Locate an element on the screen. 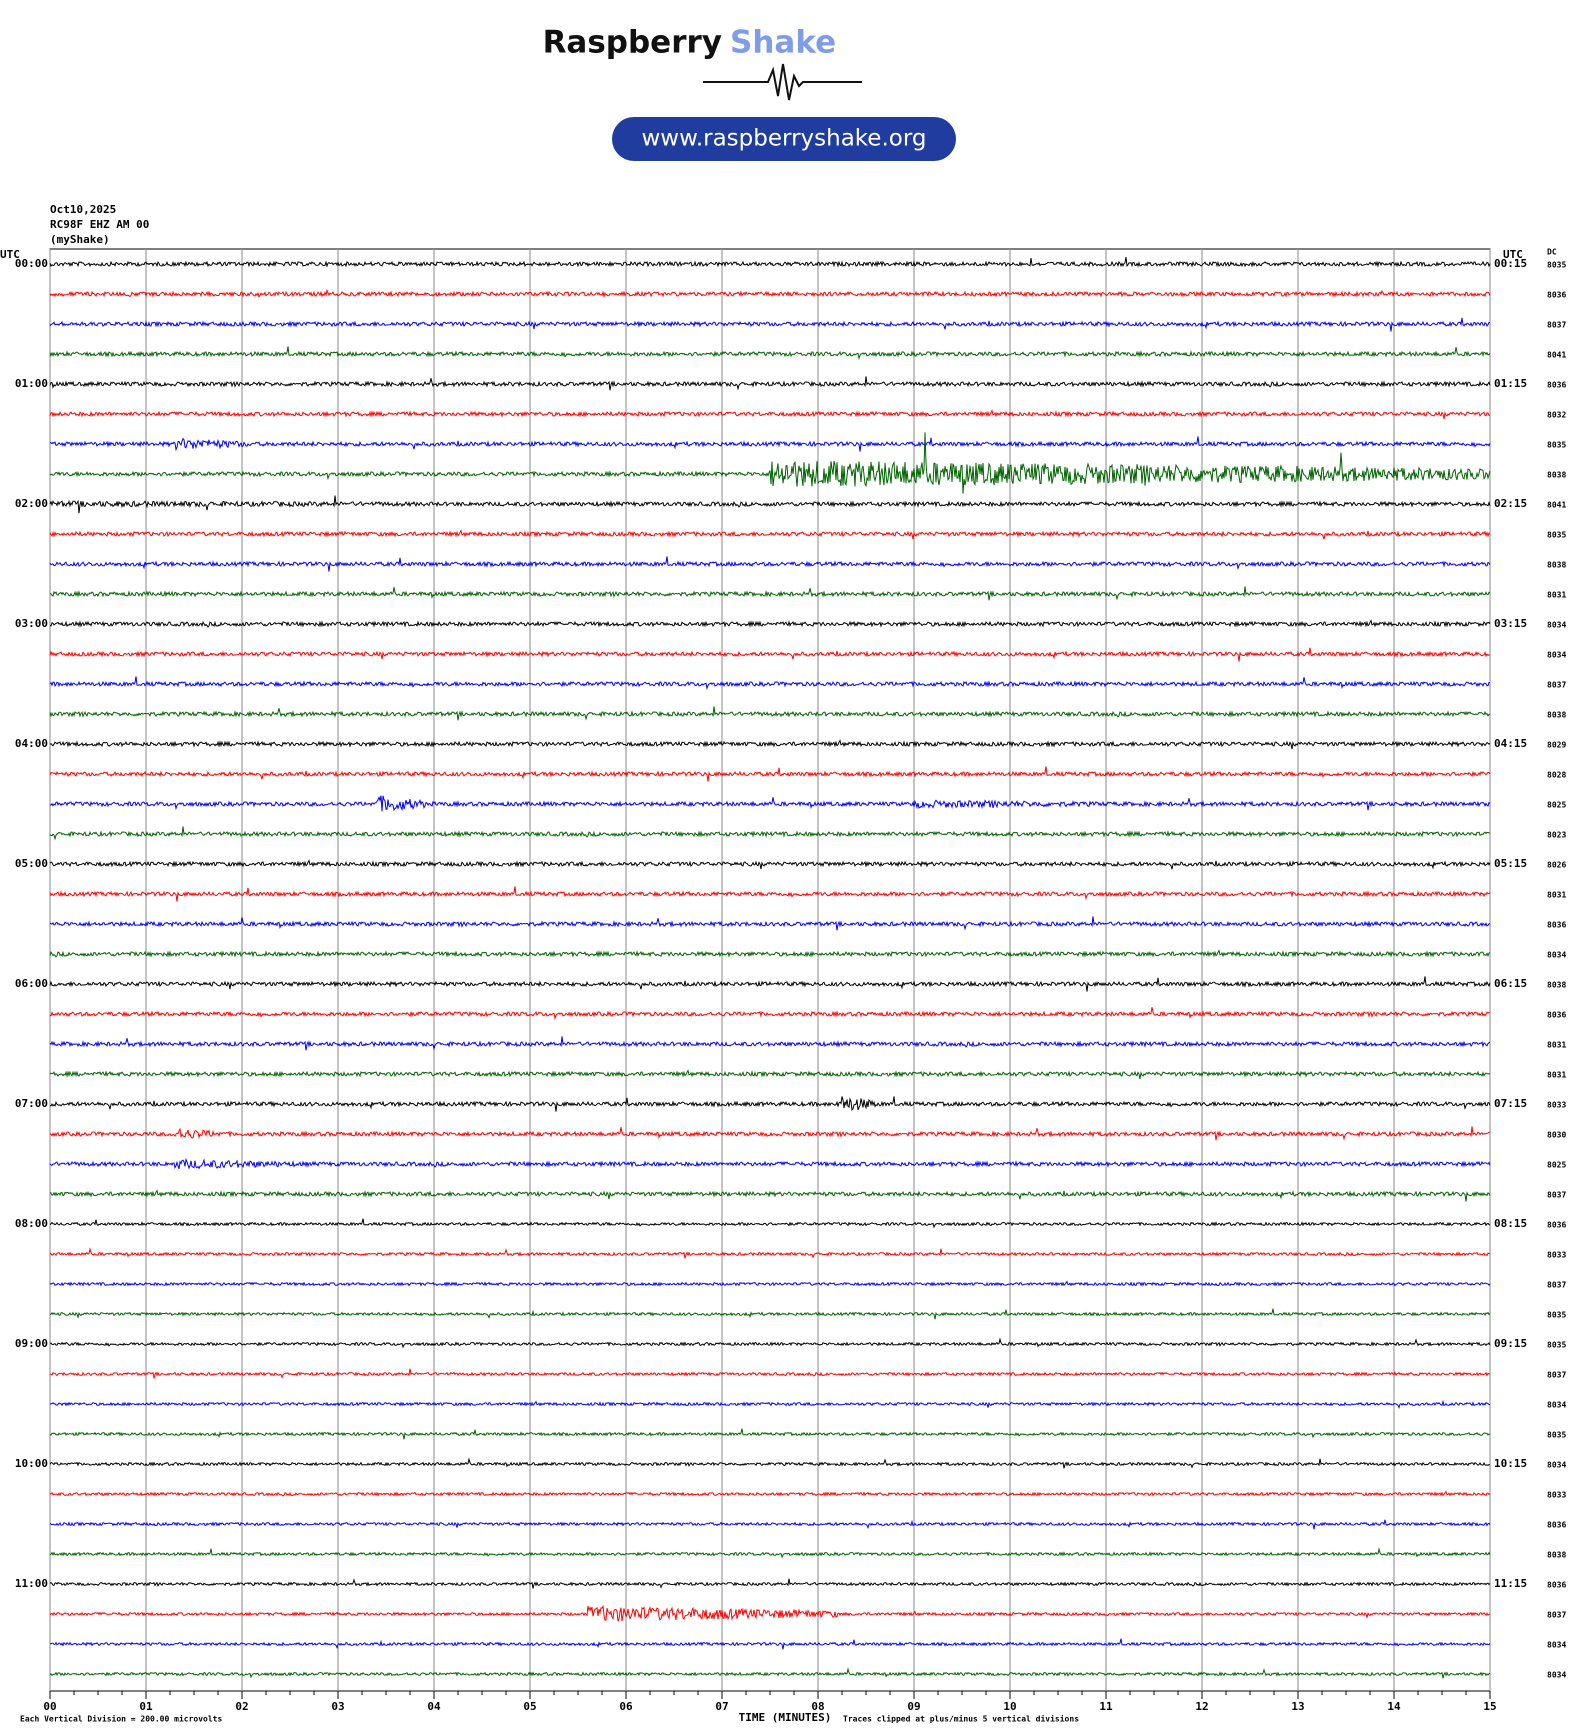 Image resolution: width=1570 pixels, height=1736 pixels. brand-name: Raspberry is located at coordinates (632, 43).